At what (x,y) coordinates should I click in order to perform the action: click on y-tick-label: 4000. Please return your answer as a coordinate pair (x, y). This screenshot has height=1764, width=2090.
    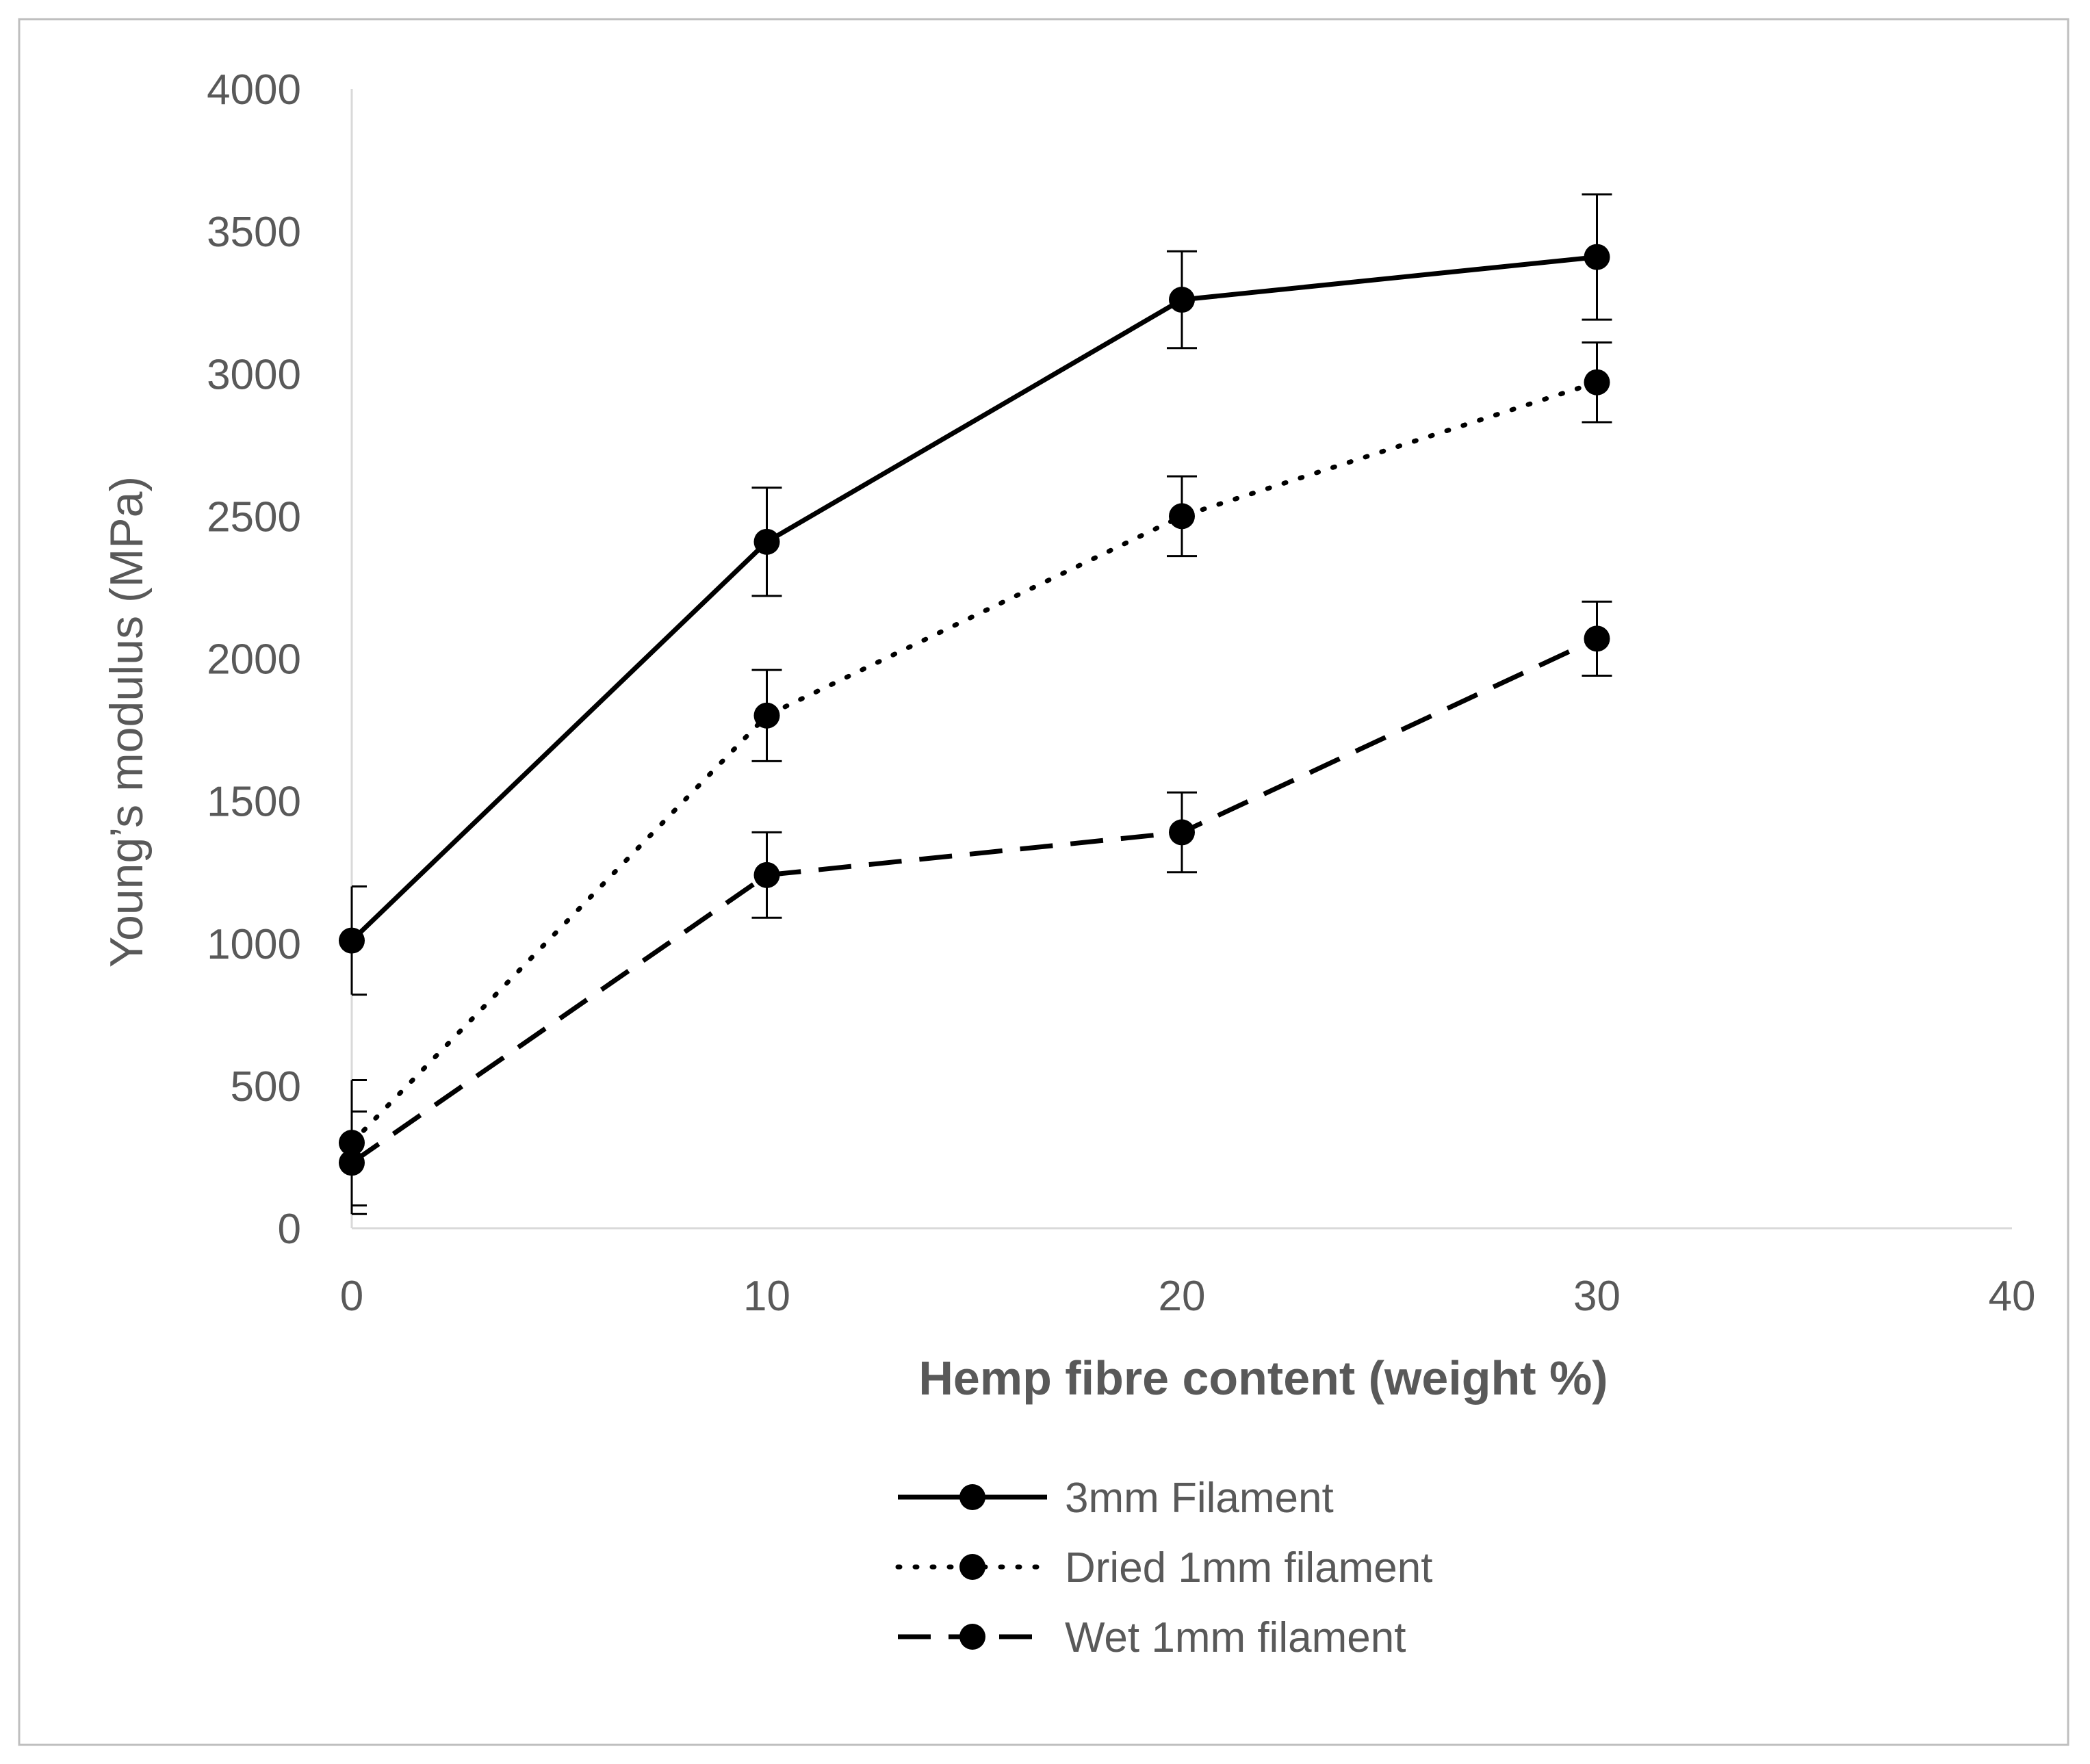
    Looking at the image, I should click on (254, 90).